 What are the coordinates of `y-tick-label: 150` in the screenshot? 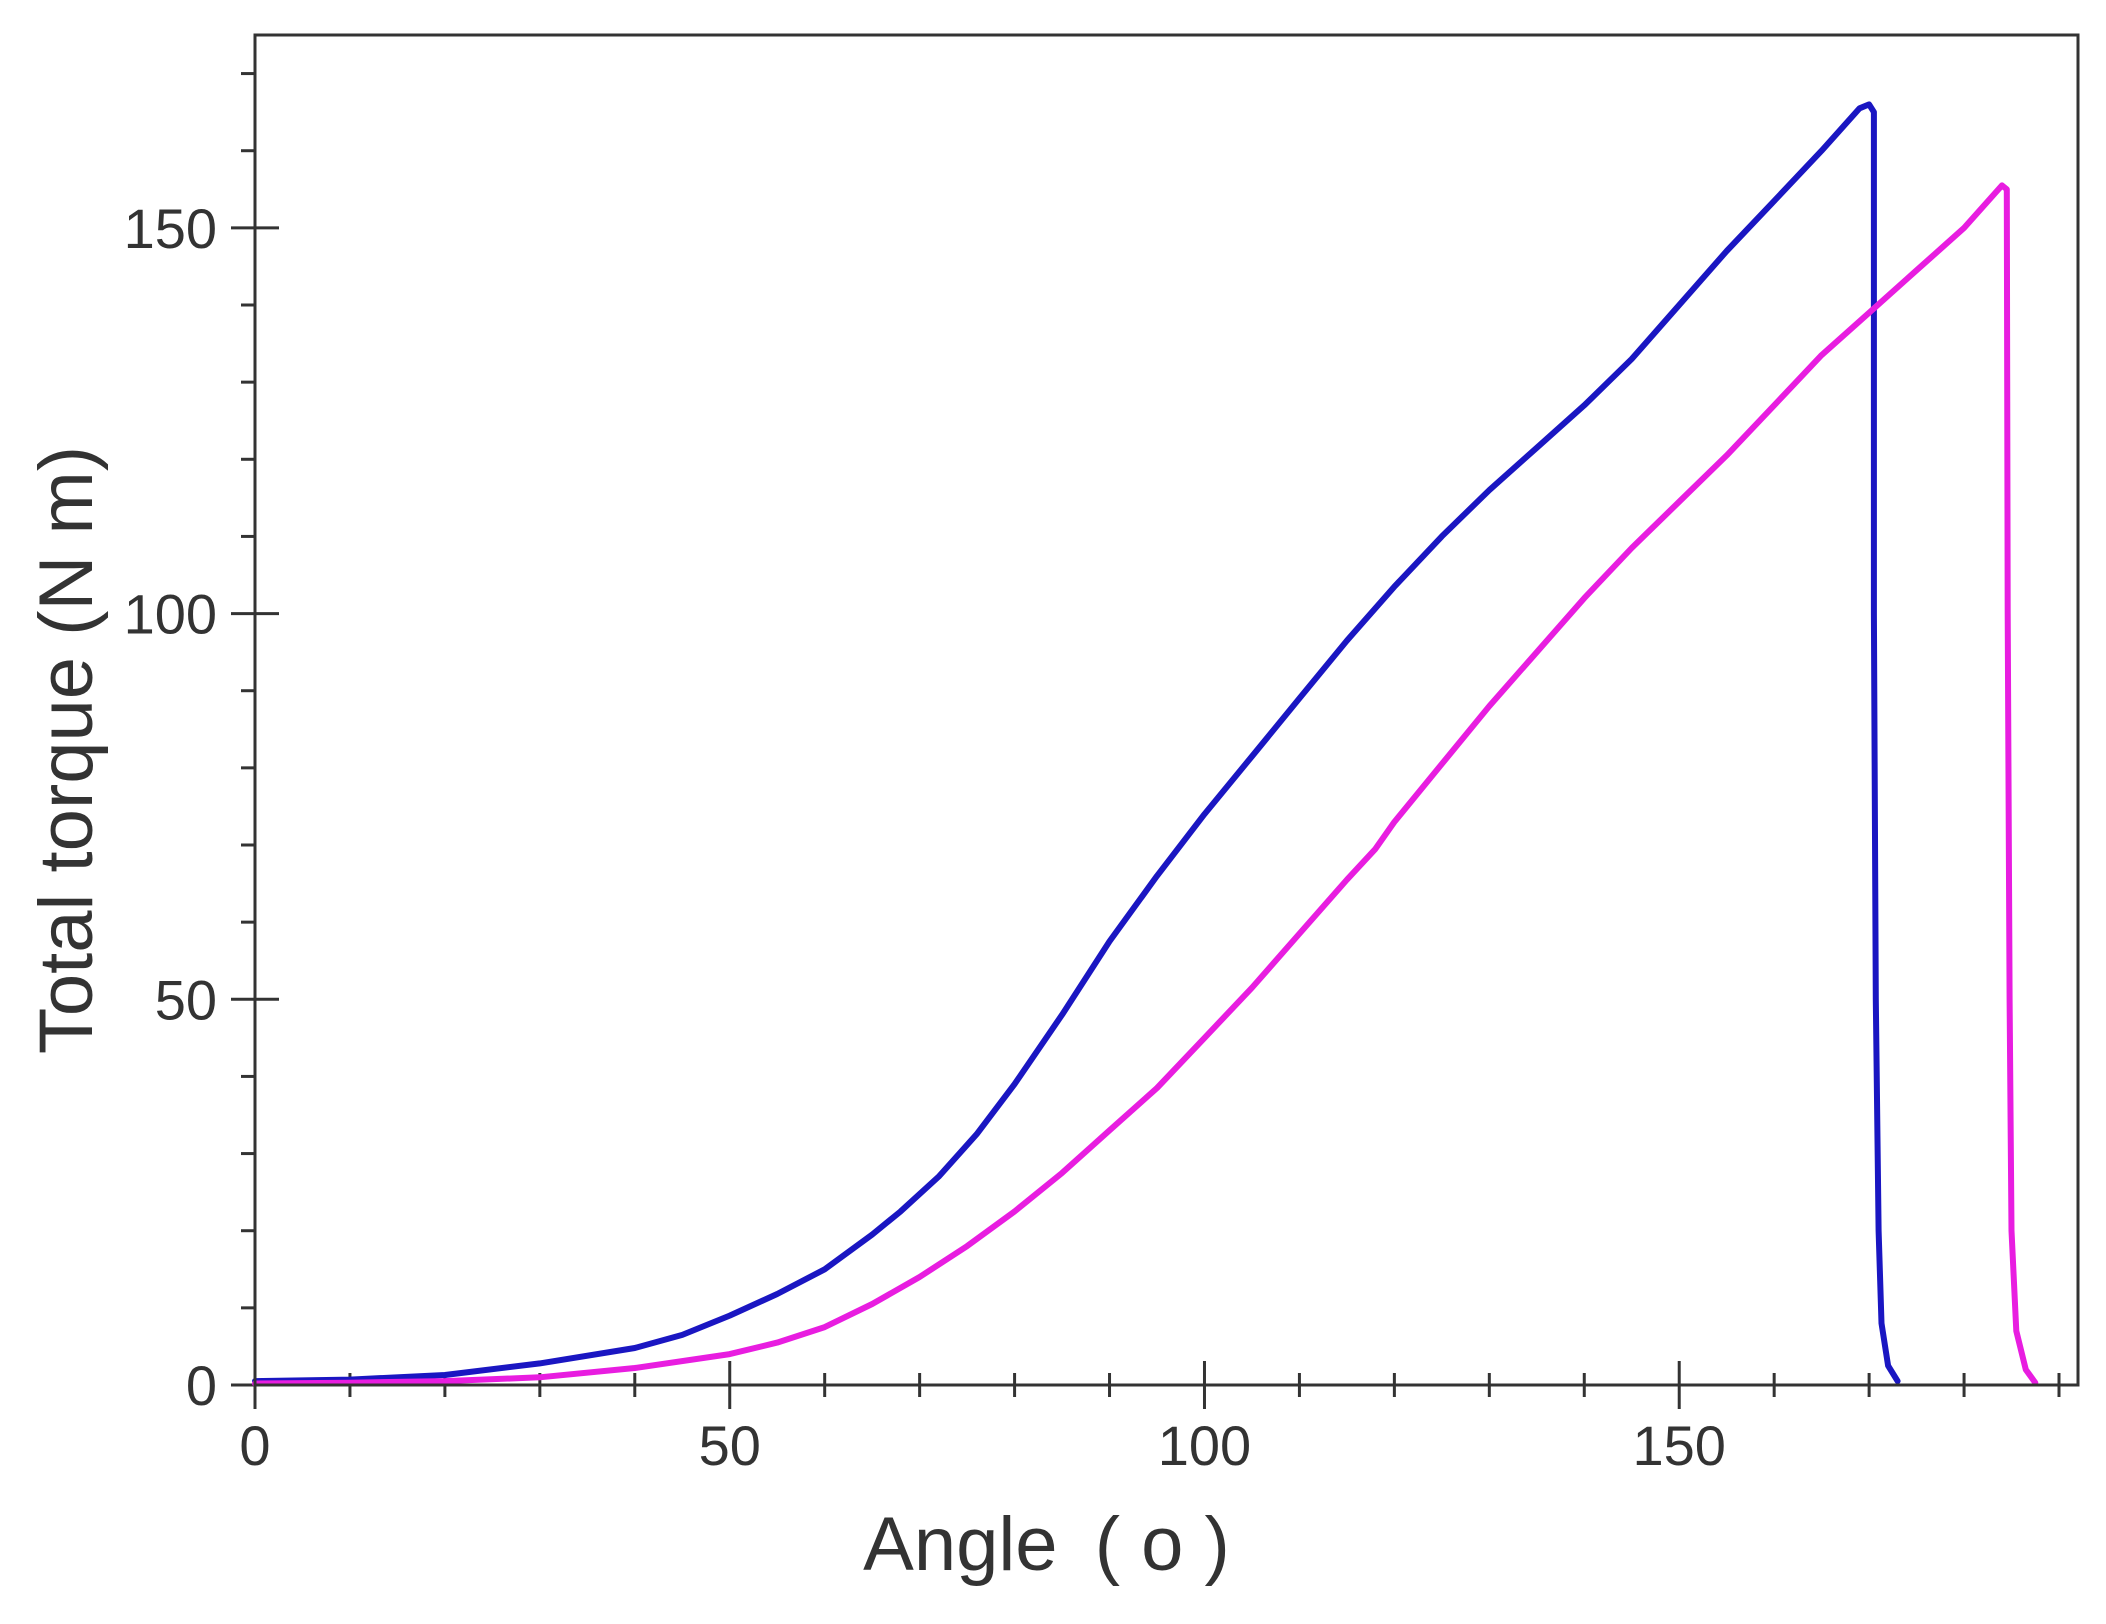 It's located at (170, 228).